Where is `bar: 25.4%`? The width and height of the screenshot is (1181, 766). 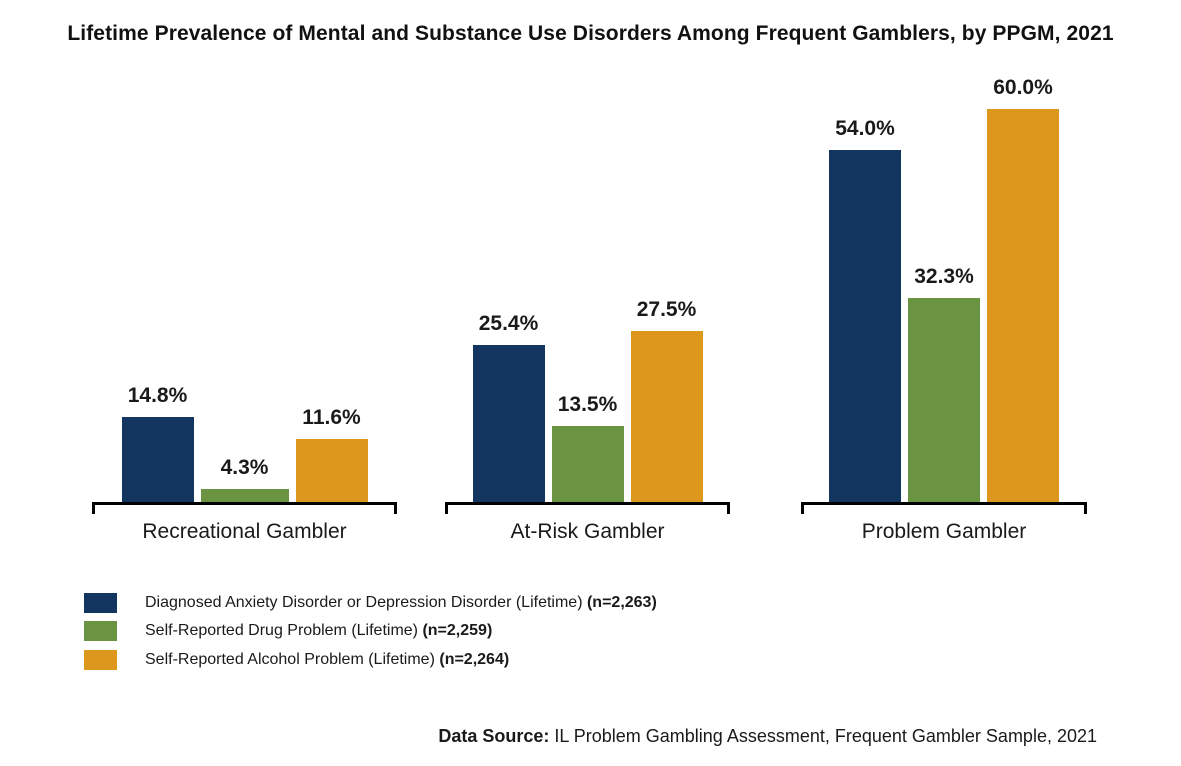
bar: 25.4% is located at coordinates (508, 407).